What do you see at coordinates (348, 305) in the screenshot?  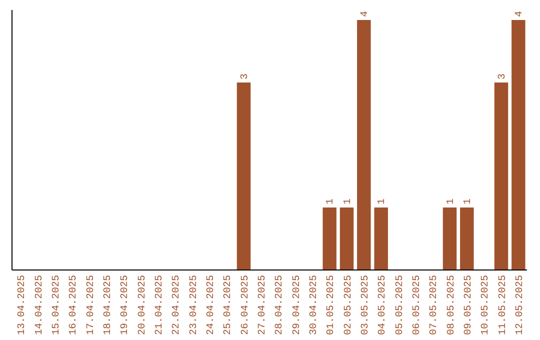 I see `x-tick-label: 02.05.2025` at bounding box center [348, 305].